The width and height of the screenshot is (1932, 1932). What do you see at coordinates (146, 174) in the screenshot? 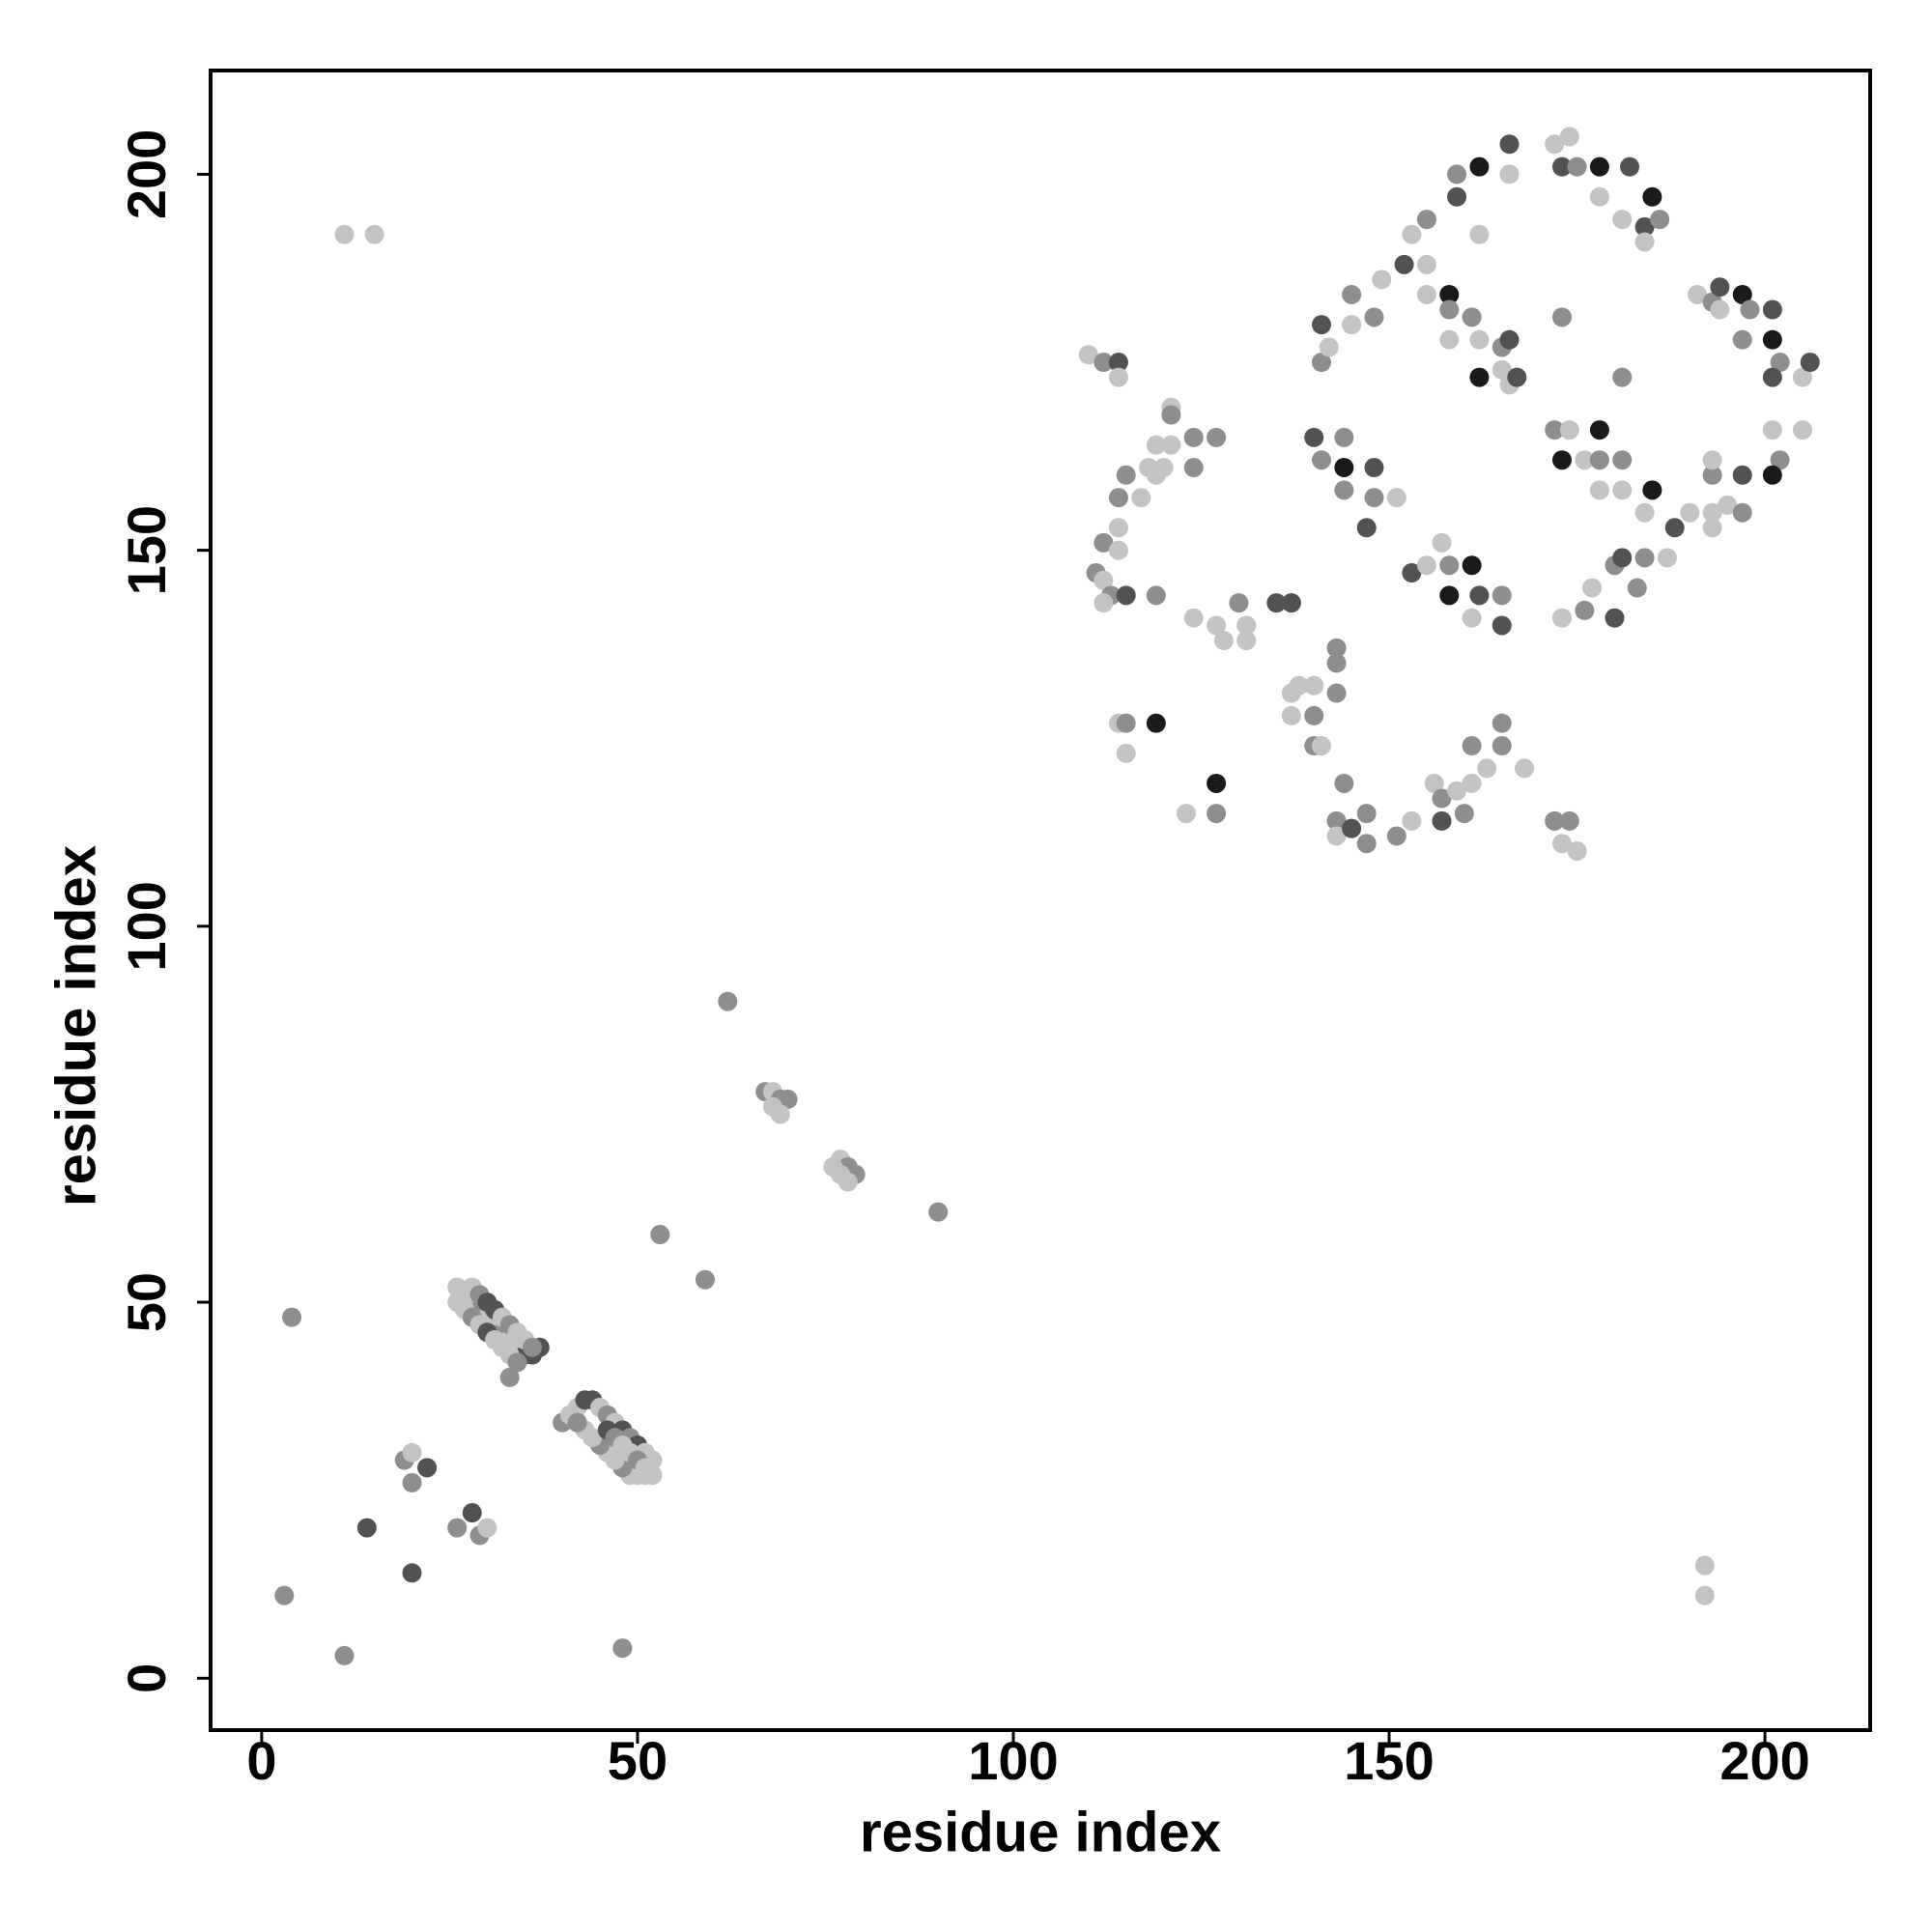
I see `y-tick-label: 200` at bounding box center [146, 174].